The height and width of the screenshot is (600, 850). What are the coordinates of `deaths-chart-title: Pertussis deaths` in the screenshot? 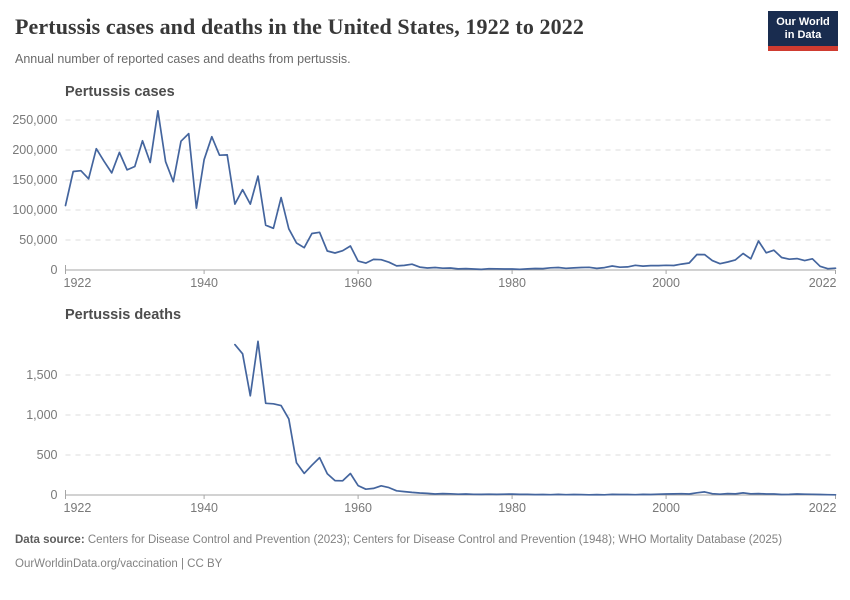 It's located at (123, 315).